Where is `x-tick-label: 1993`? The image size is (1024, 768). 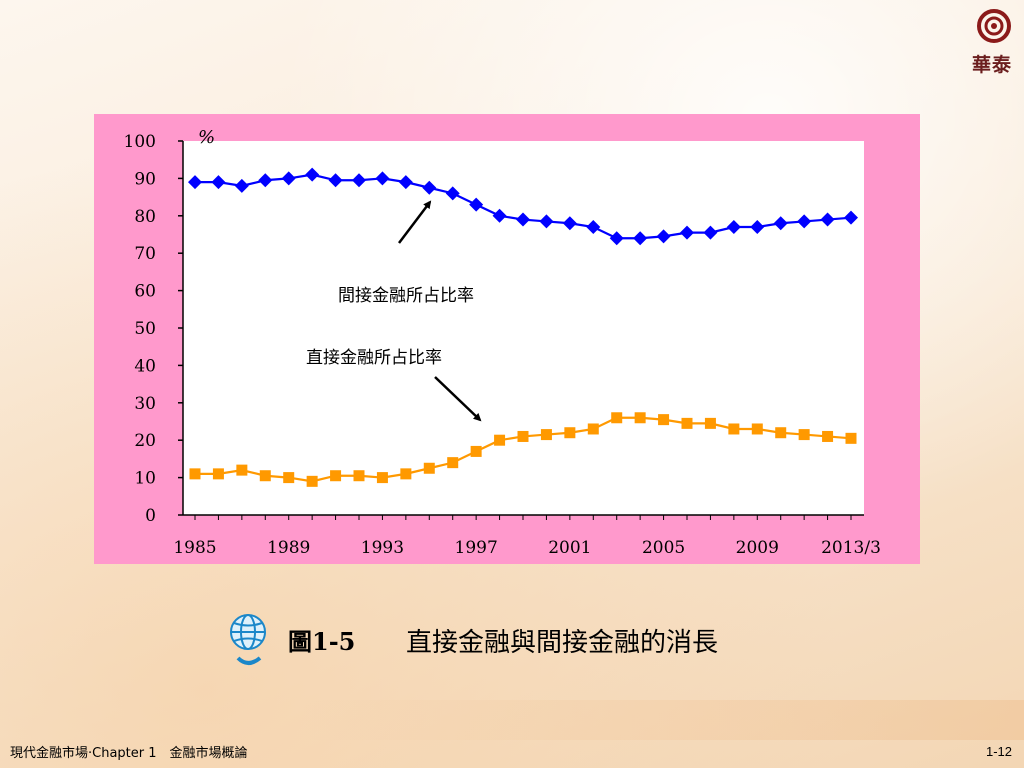 x-tick-label: 1993 is located at coordinates (382, 548).